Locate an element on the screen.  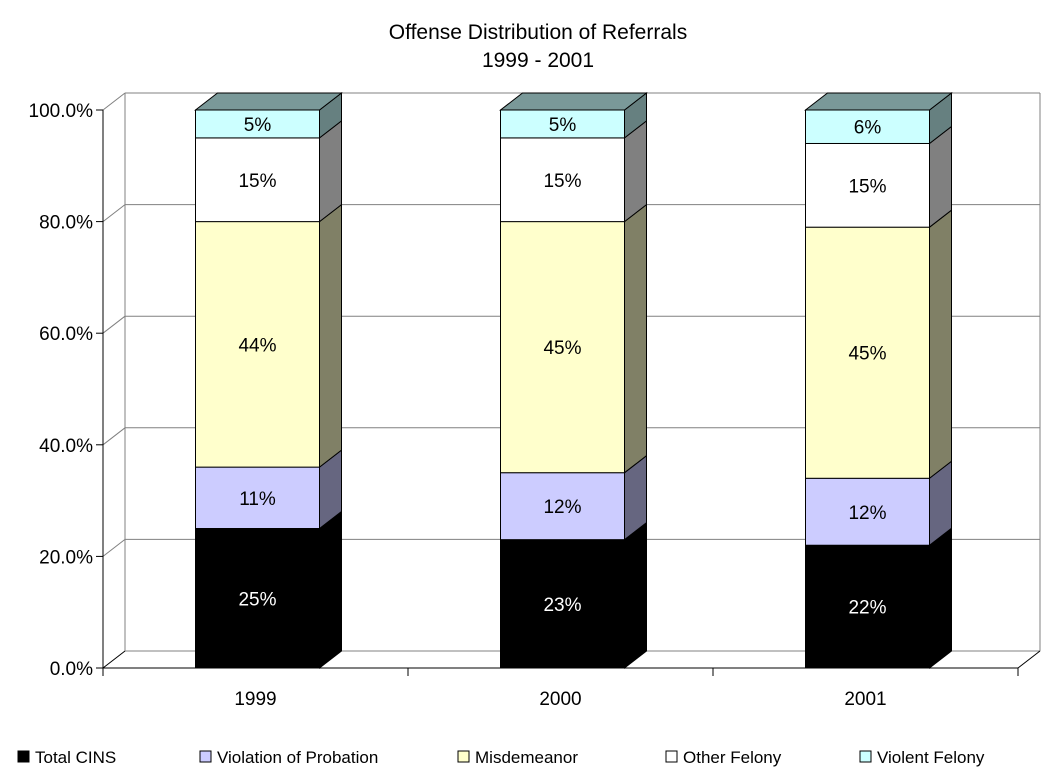
x-tick-label: 2001 is located at coordinates (865, 699).